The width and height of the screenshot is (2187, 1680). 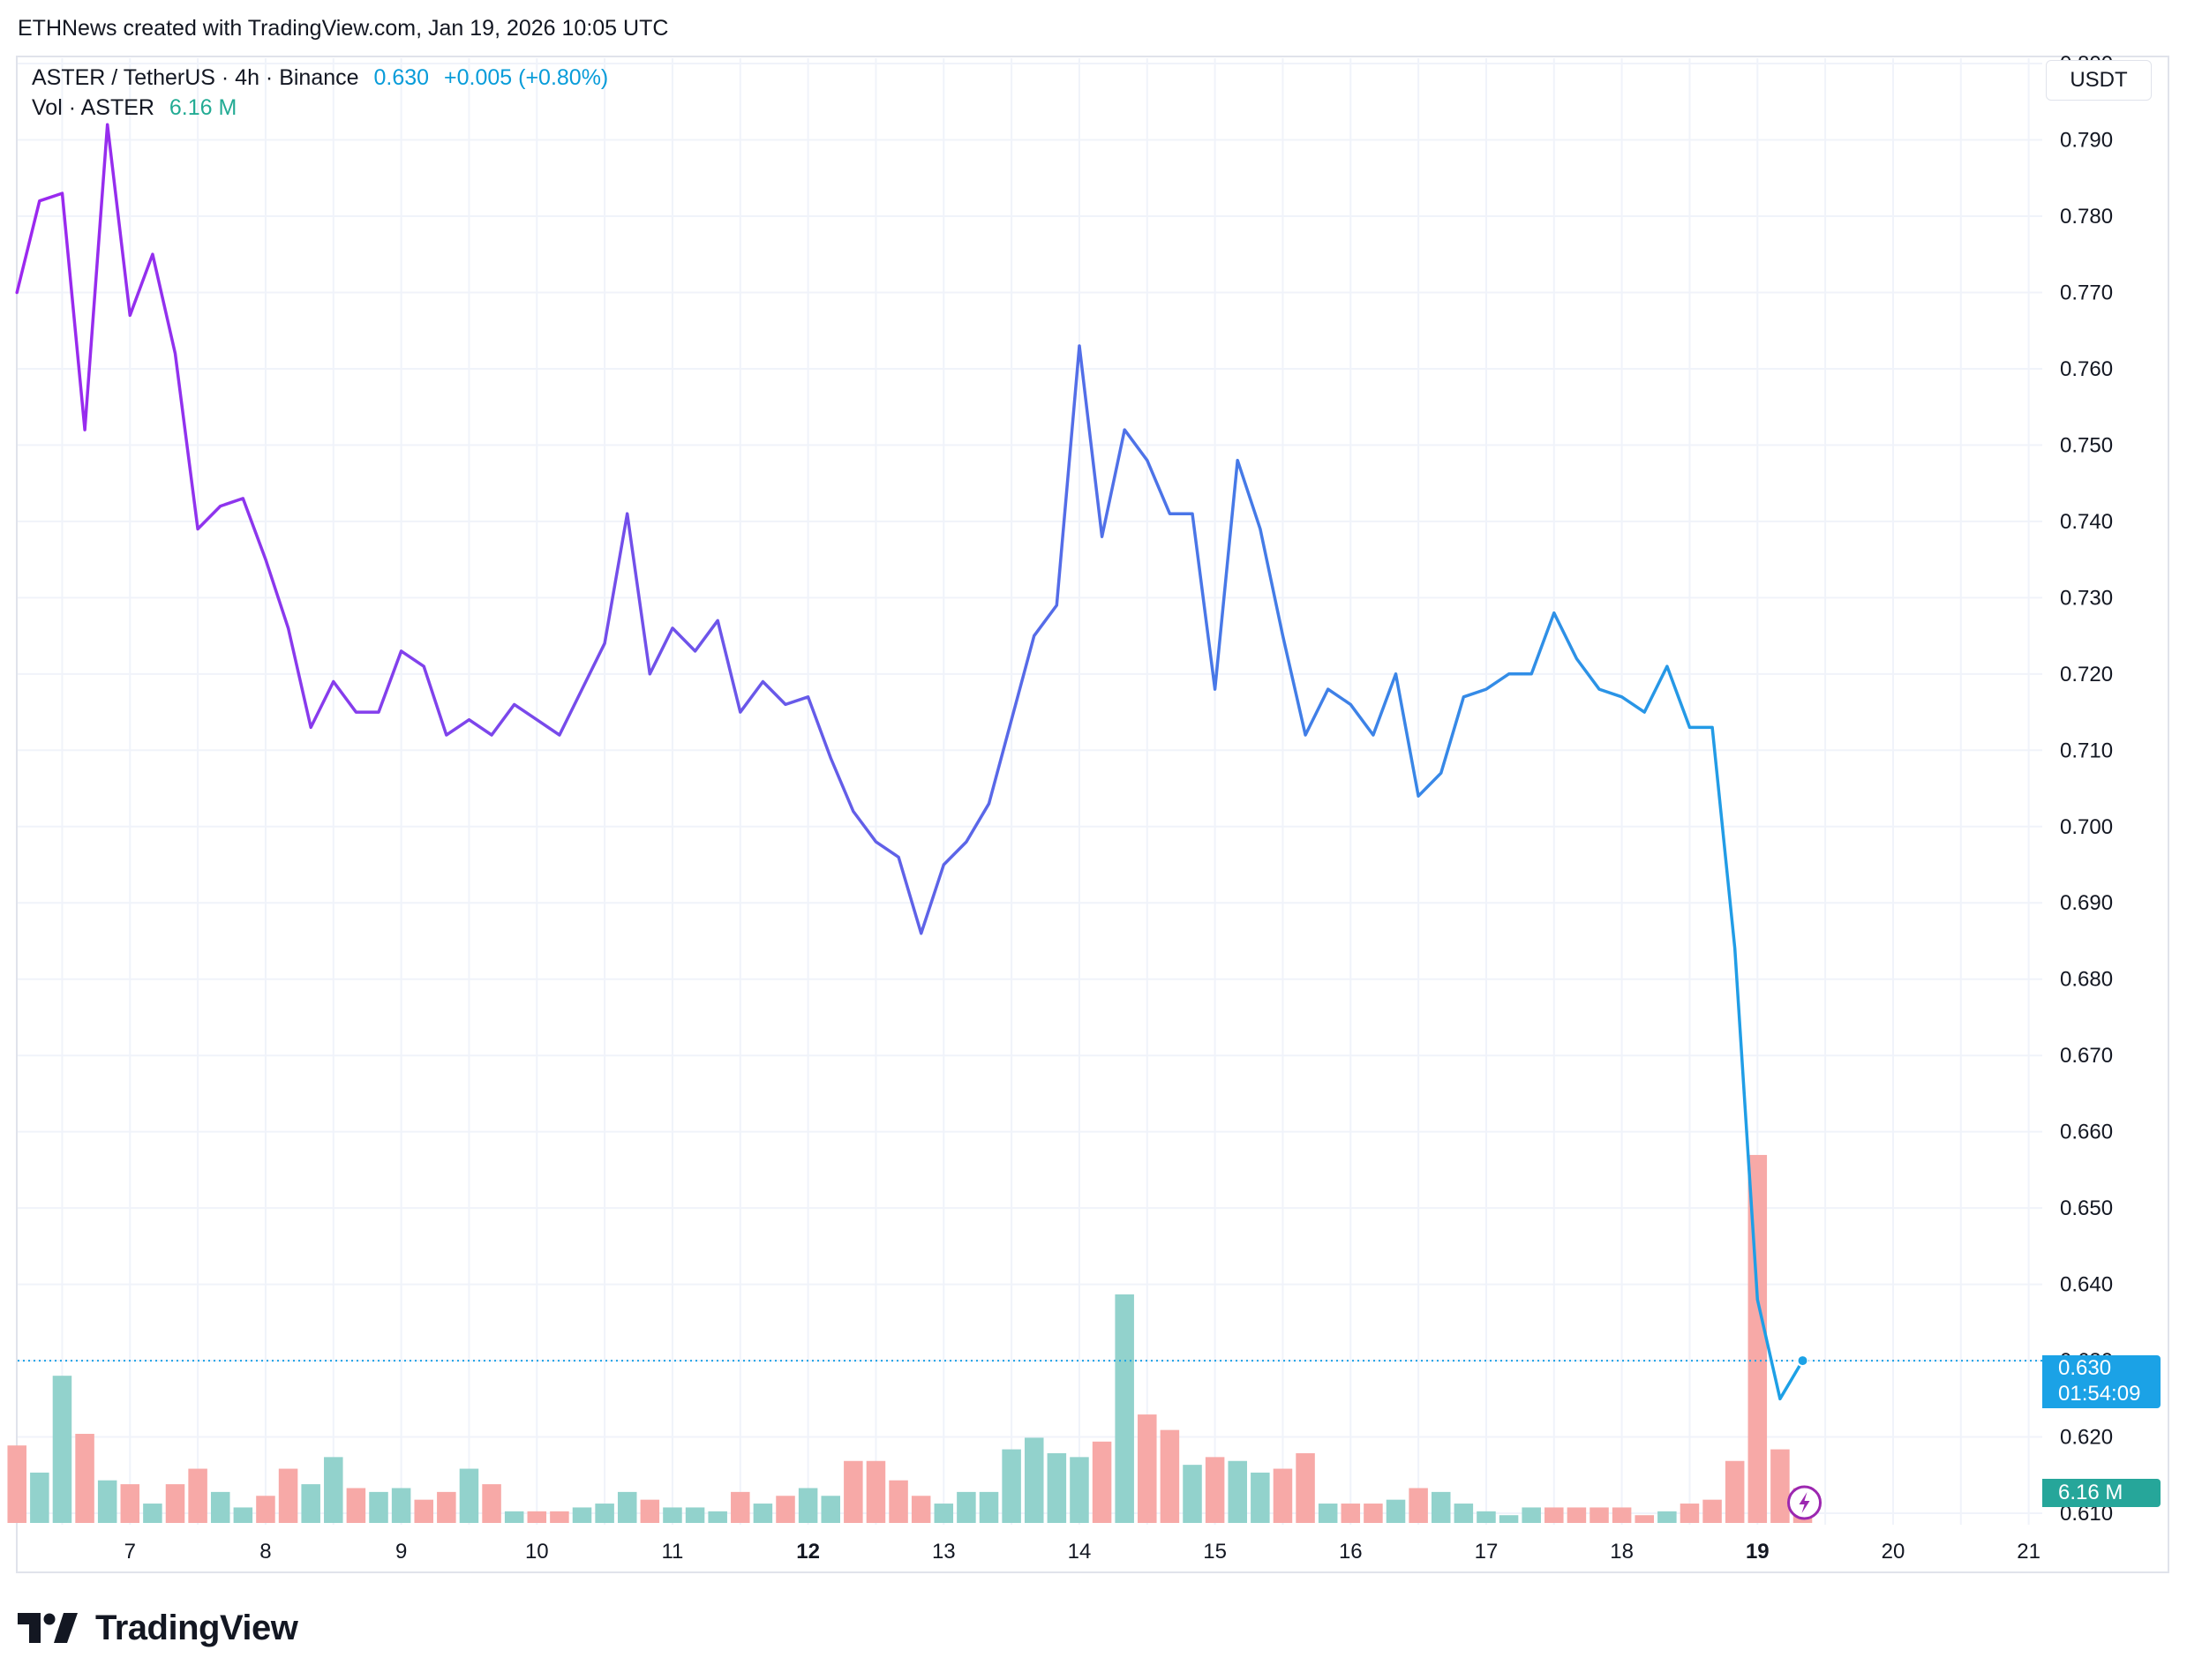 I want to click on tradingview-wordmark: TradingView, so click(x=196, y=1627).